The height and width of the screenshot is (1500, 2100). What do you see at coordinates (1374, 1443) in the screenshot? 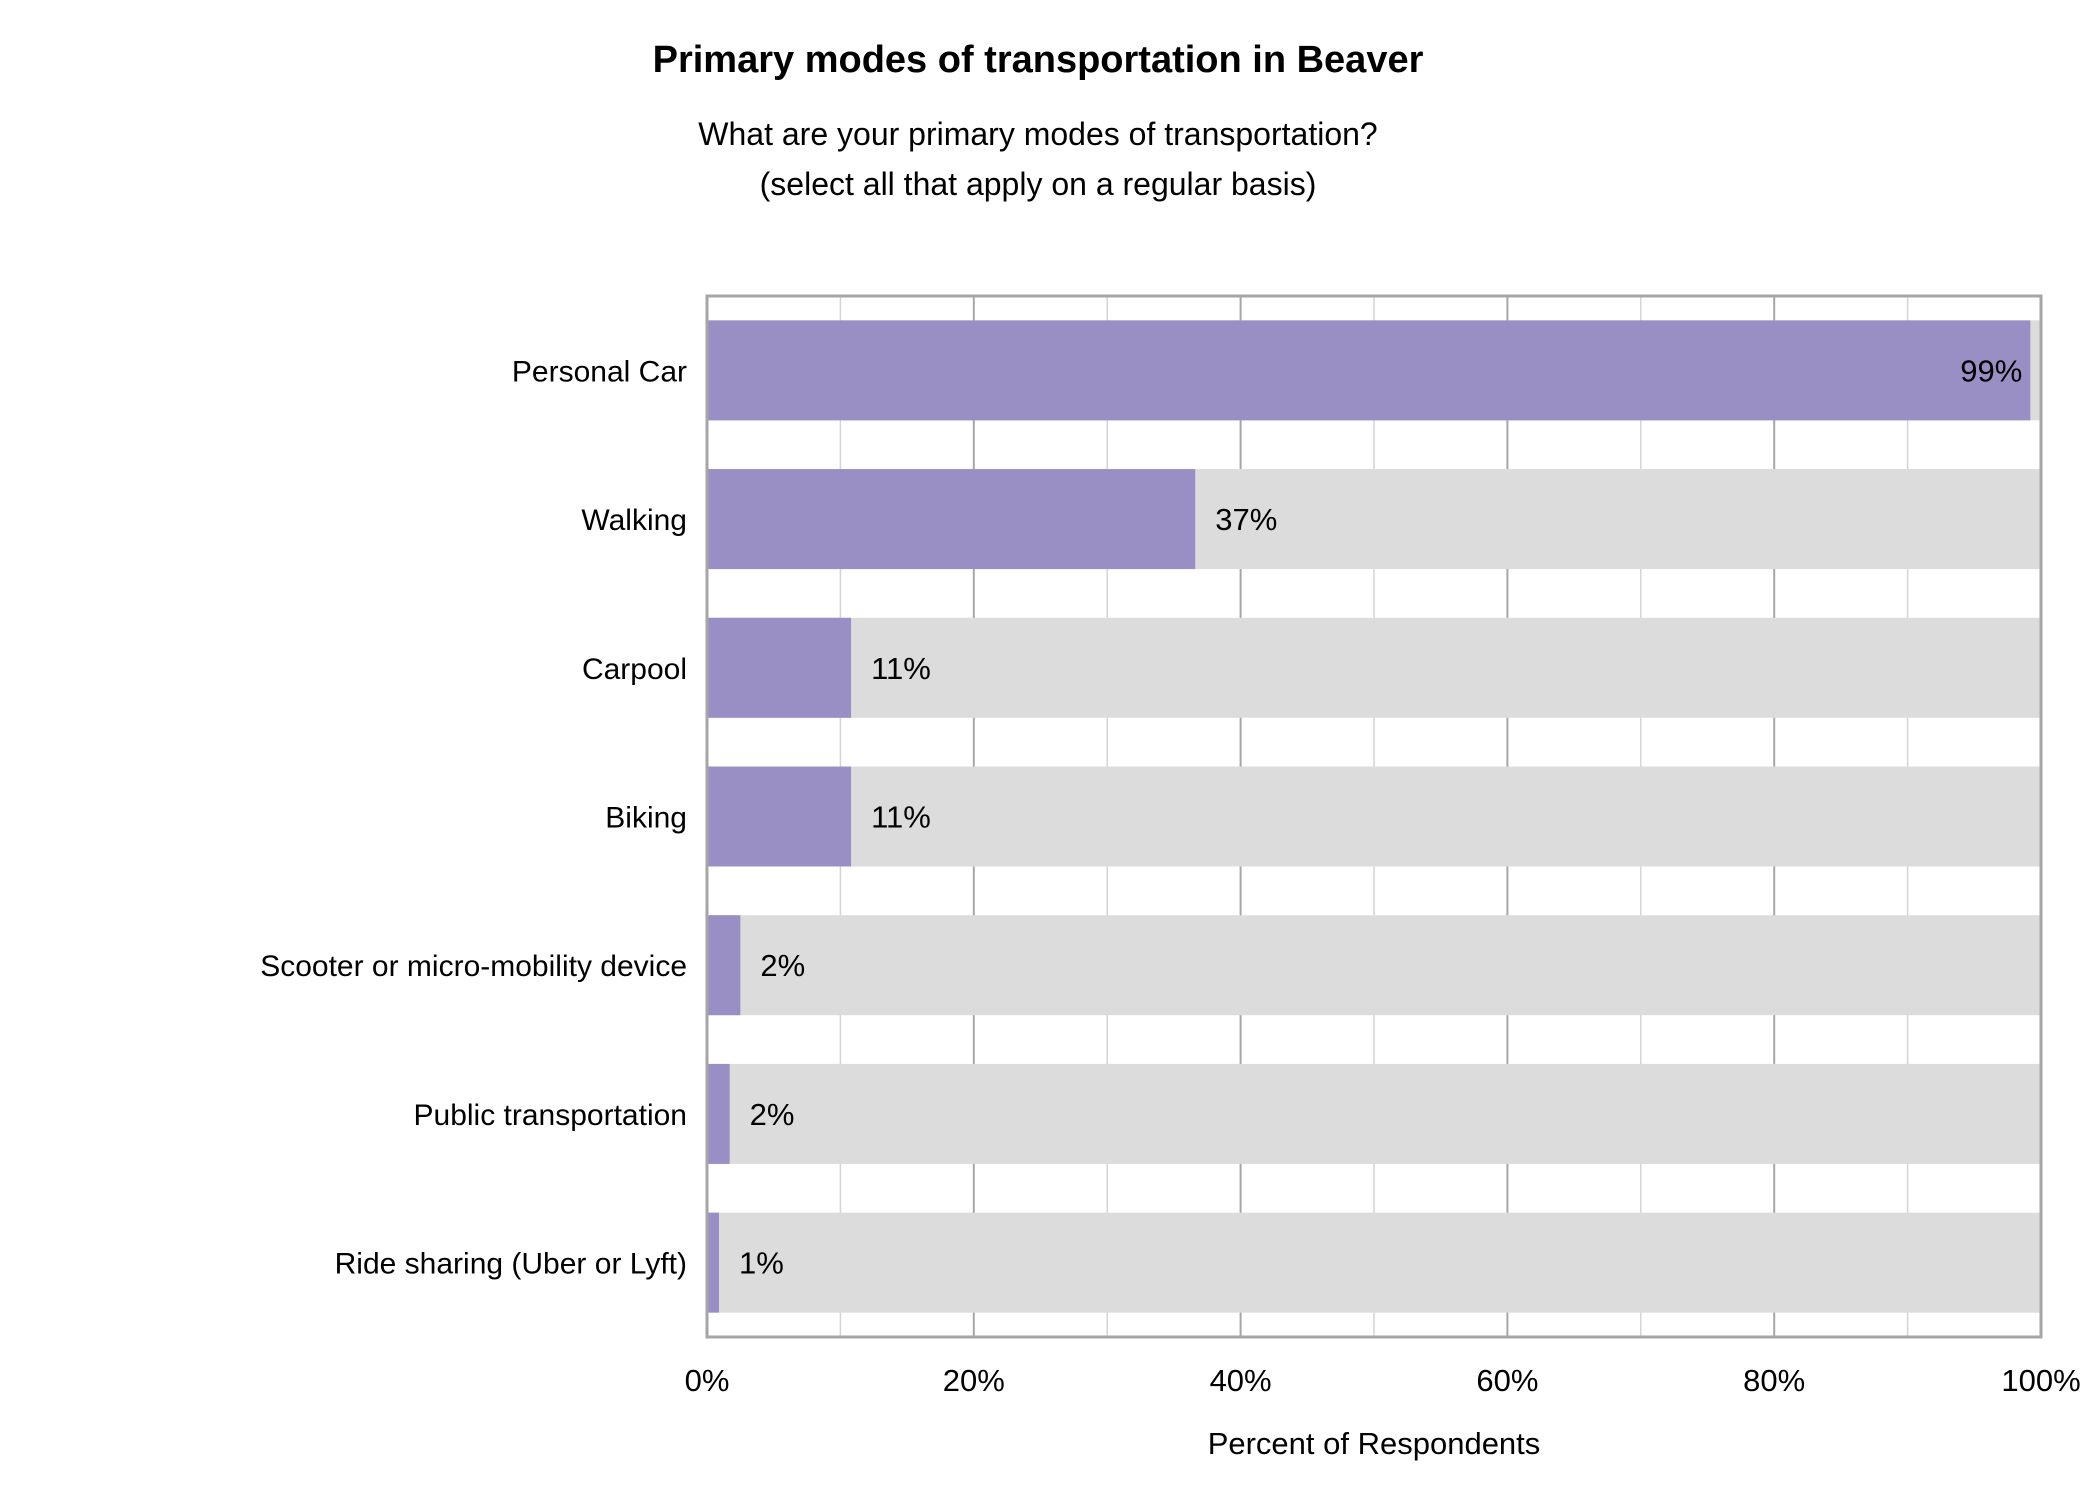
I see `x-axis-label: Percent of Respondents` at bounding box center [1374, 1443].